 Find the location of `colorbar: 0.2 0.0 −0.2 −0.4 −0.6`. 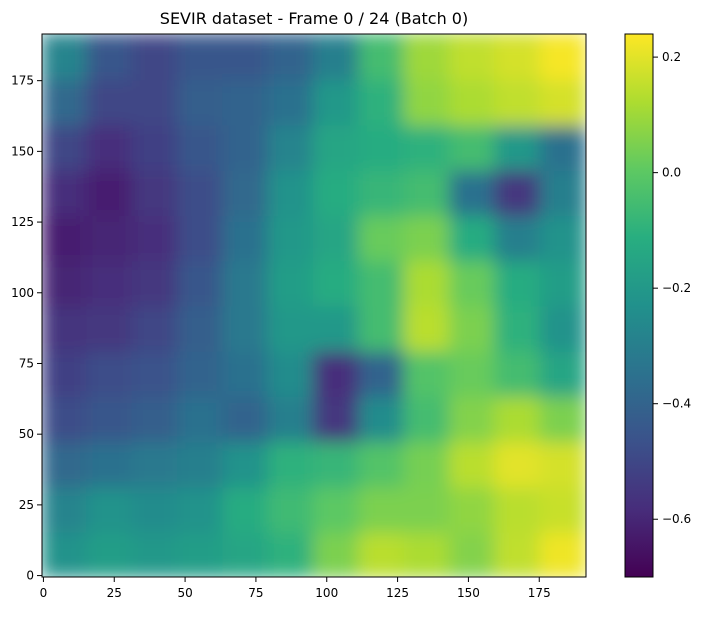

colorbar: 0.2 0.0 −0.2 −0.4 −0.6 is located at coordinates (657, 305).